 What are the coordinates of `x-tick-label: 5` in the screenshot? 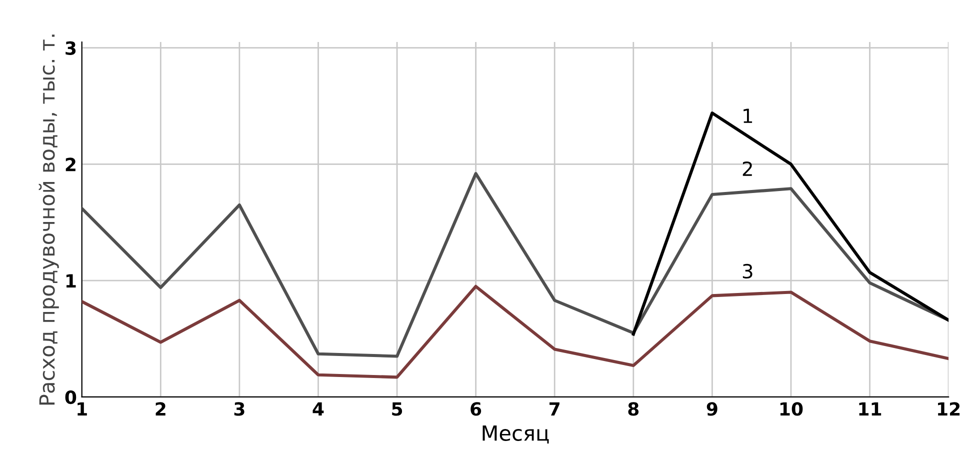 It's located at (397, 409).